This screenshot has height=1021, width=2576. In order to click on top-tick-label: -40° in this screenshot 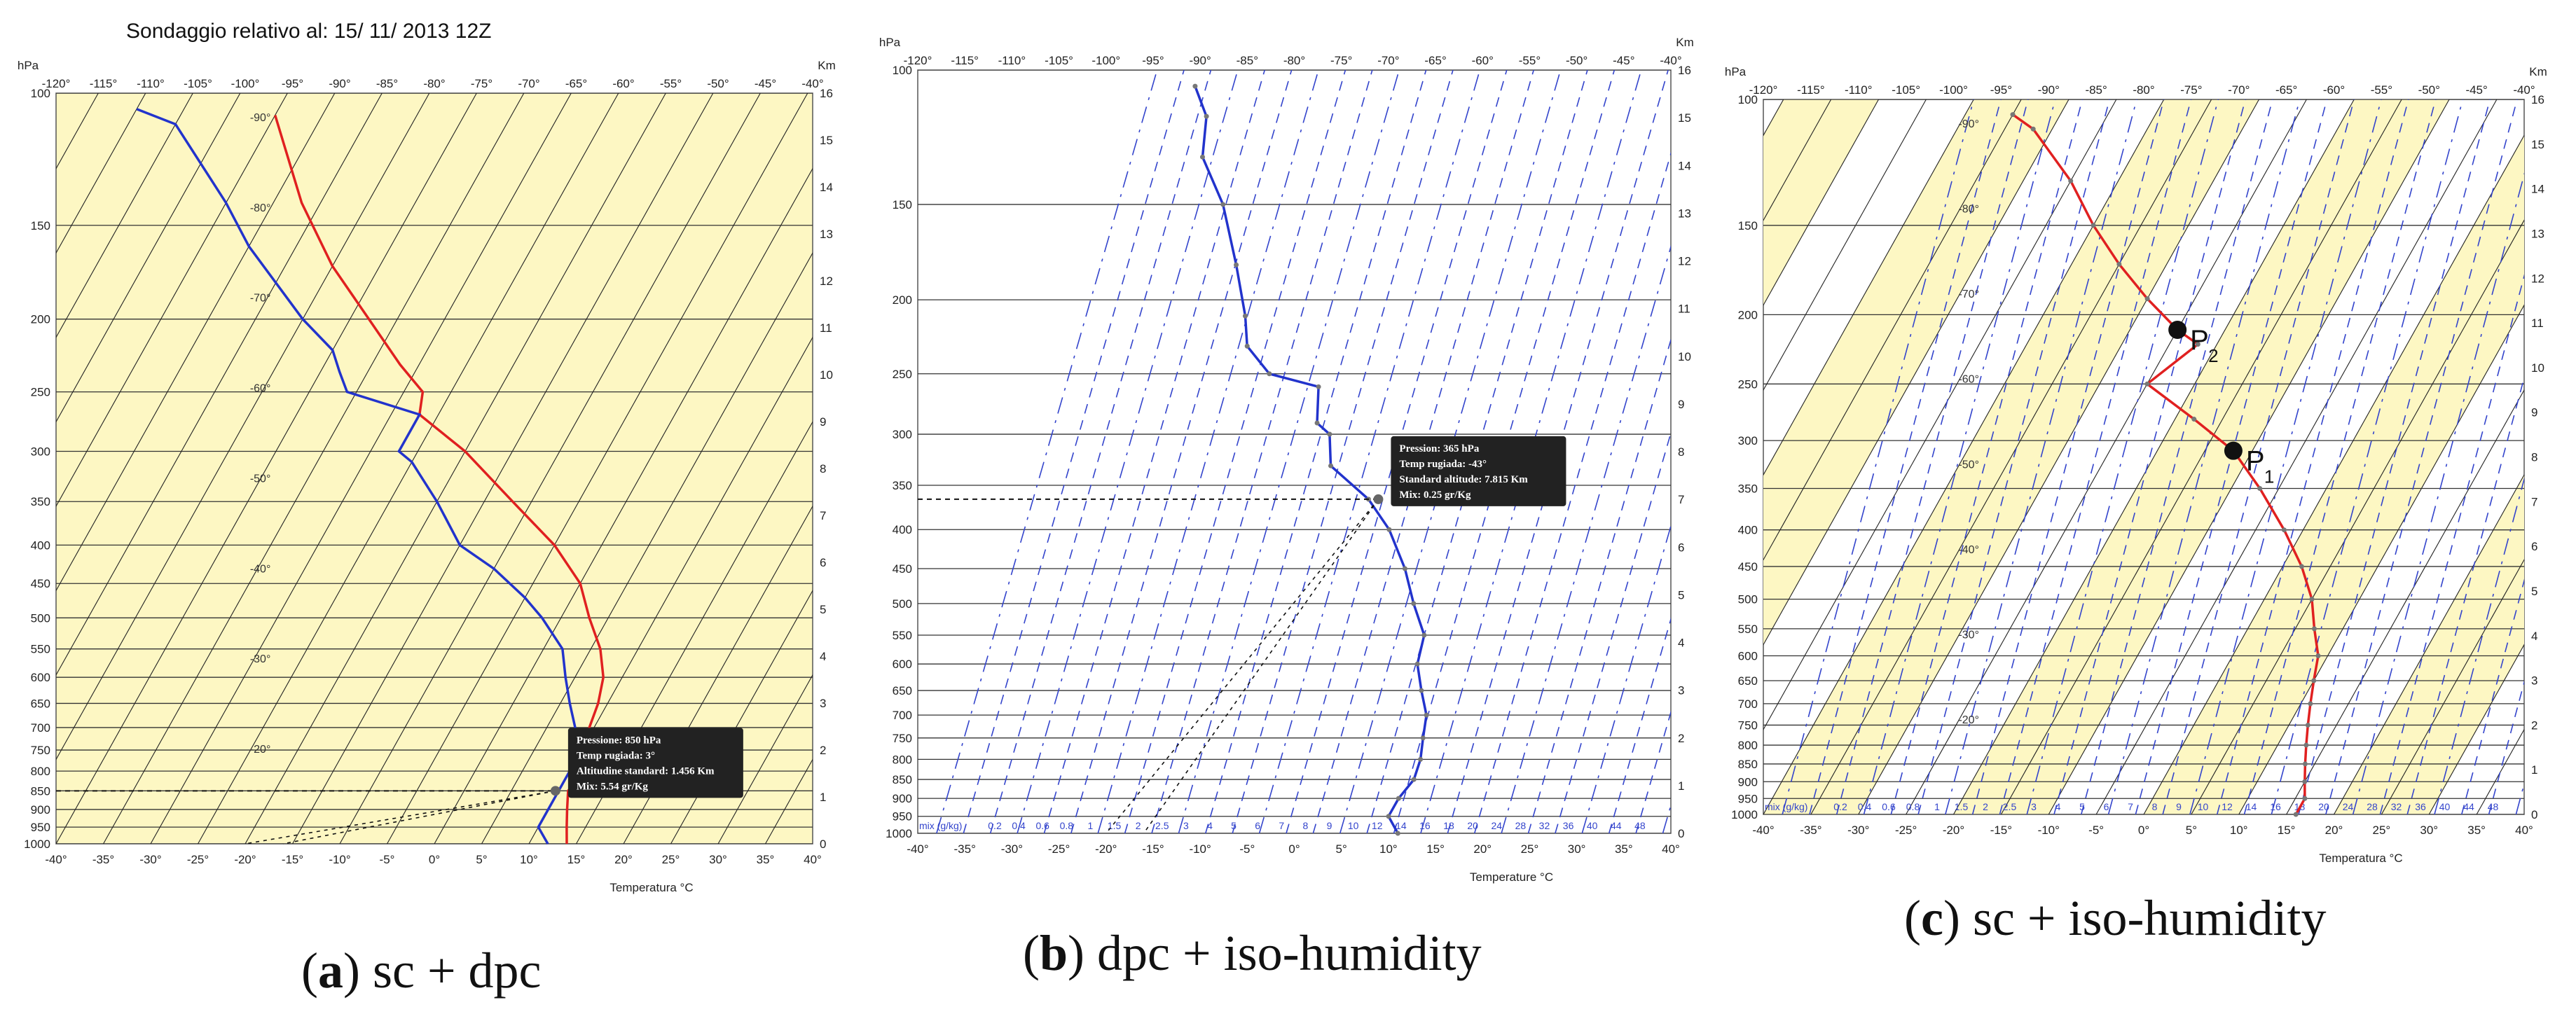, I will do `click(812, 83)`.